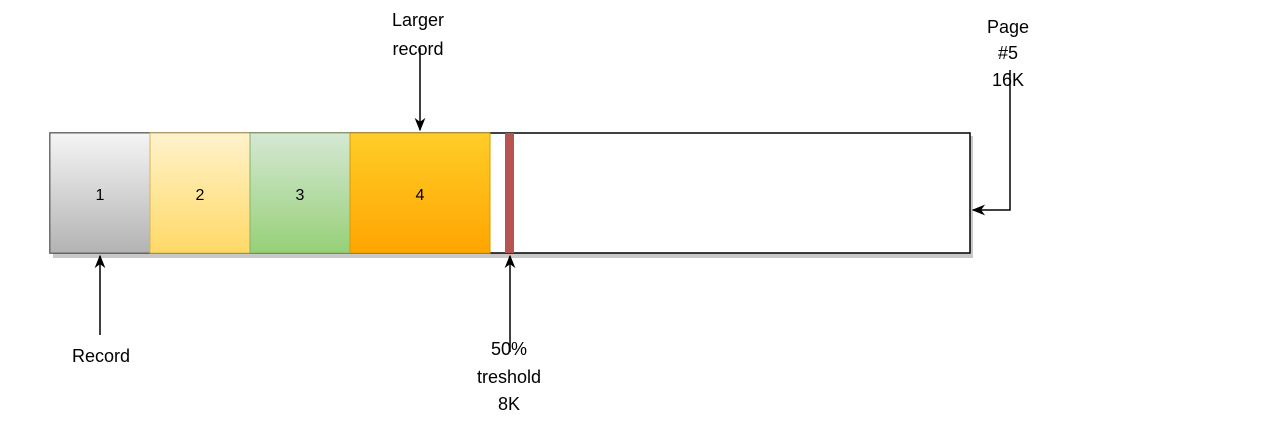  I want to click on threshold-annotation: 50% treshold 8K, so click(509, 334).